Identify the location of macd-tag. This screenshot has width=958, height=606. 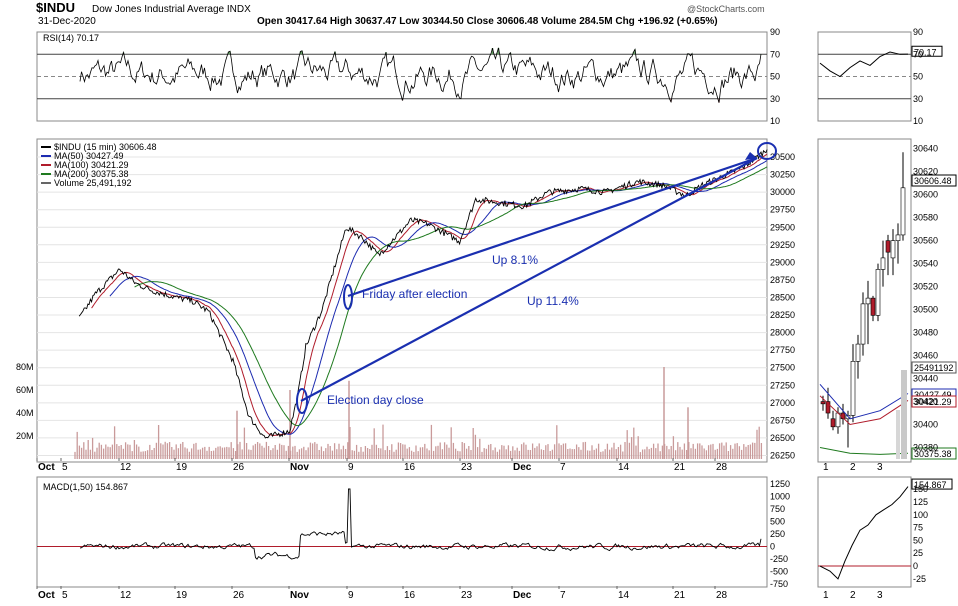
(932, 484).